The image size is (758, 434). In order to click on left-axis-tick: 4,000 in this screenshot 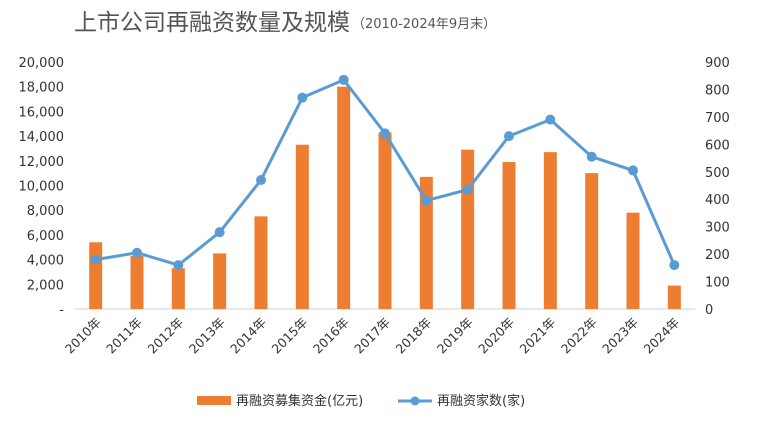, I will do `click(45, 261)`.